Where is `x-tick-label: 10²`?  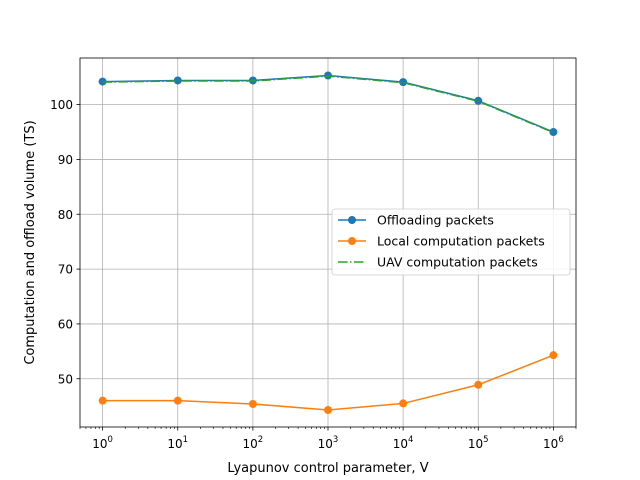 x-tick-label: 10² is located at coordinates (253, 443).